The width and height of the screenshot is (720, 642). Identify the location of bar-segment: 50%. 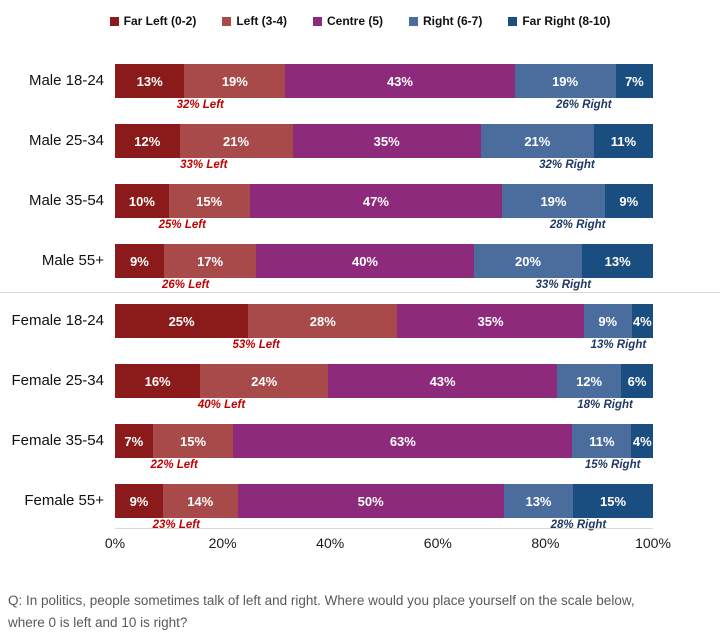
(370, 501).